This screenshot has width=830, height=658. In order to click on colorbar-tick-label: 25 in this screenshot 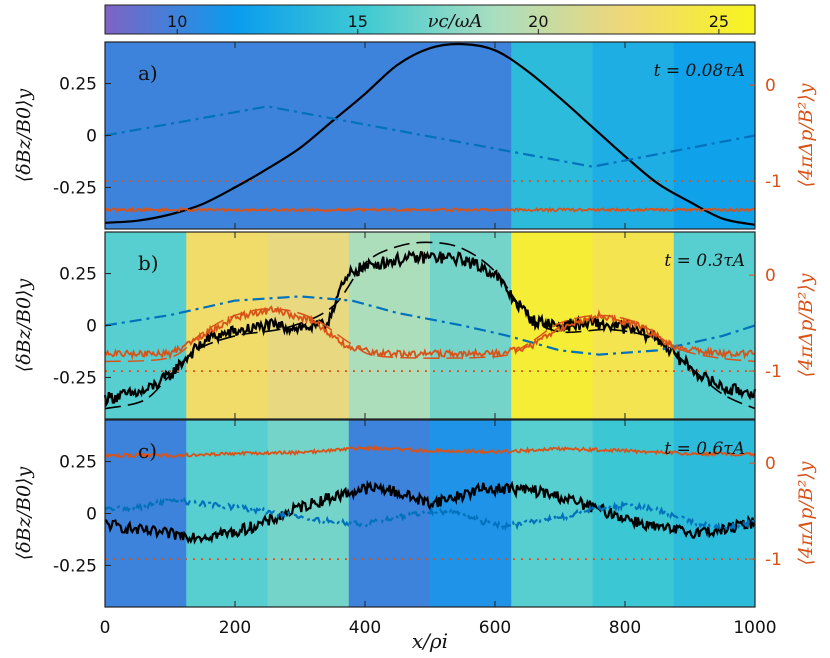, I will do `click(719, 21)`.